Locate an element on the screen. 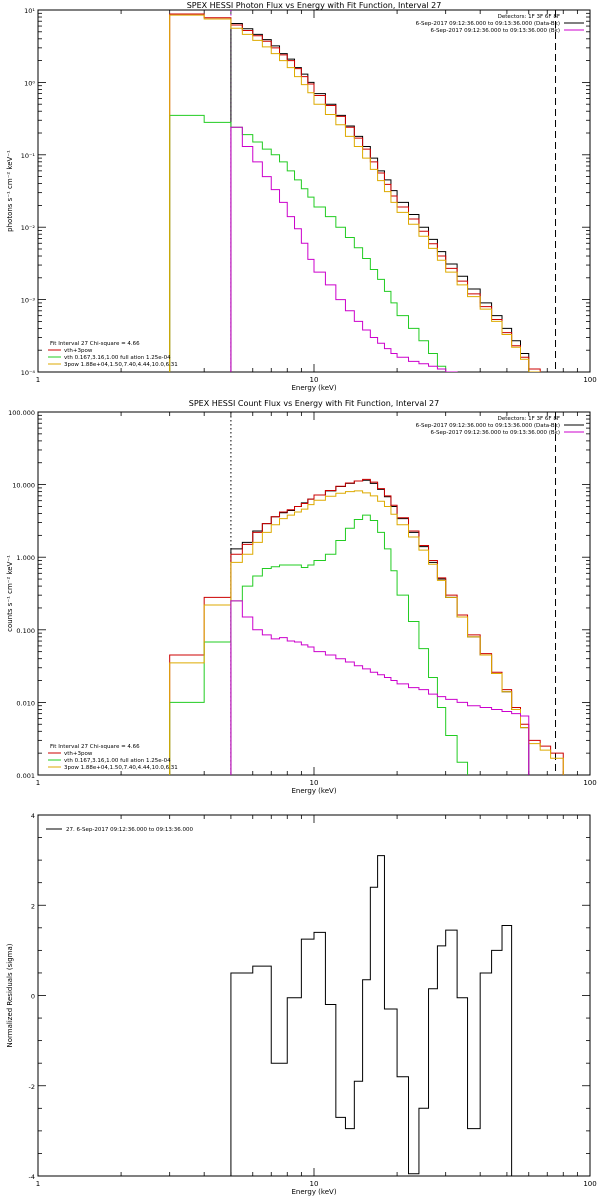 The width and height of the screenshot is (600, 1200). series-residuals is located at coordinates (371, 1015).